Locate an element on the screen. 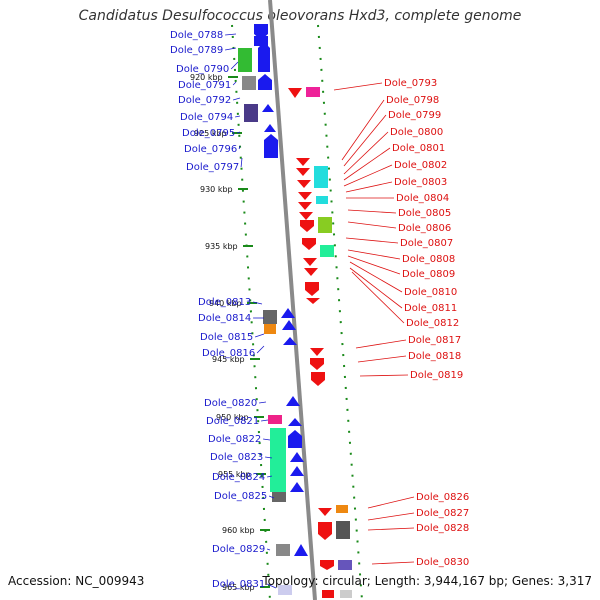  right-gene-label-group: Dole_0810 is located at coordinates (403, 279).